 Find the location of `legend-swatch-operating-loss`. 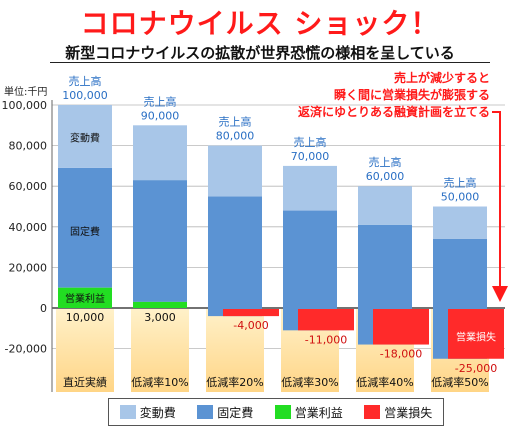

legend-swatch-operating-loss is located at coordinates (372, 412).